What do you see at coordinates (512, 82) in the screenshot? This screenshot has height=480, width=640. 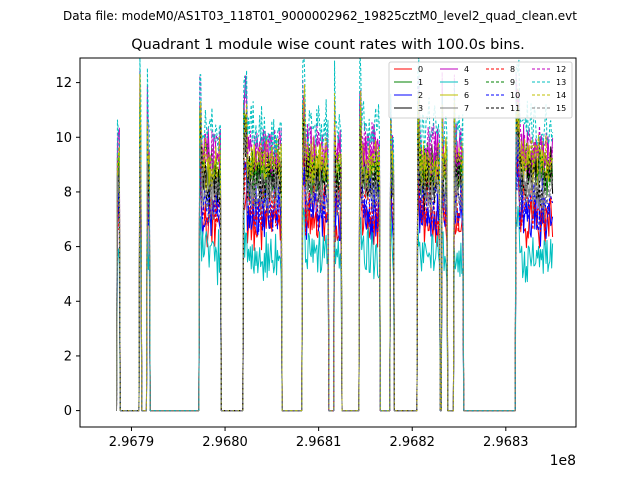 I see `legend-label-9: 9` at bounding box center [512, 82].